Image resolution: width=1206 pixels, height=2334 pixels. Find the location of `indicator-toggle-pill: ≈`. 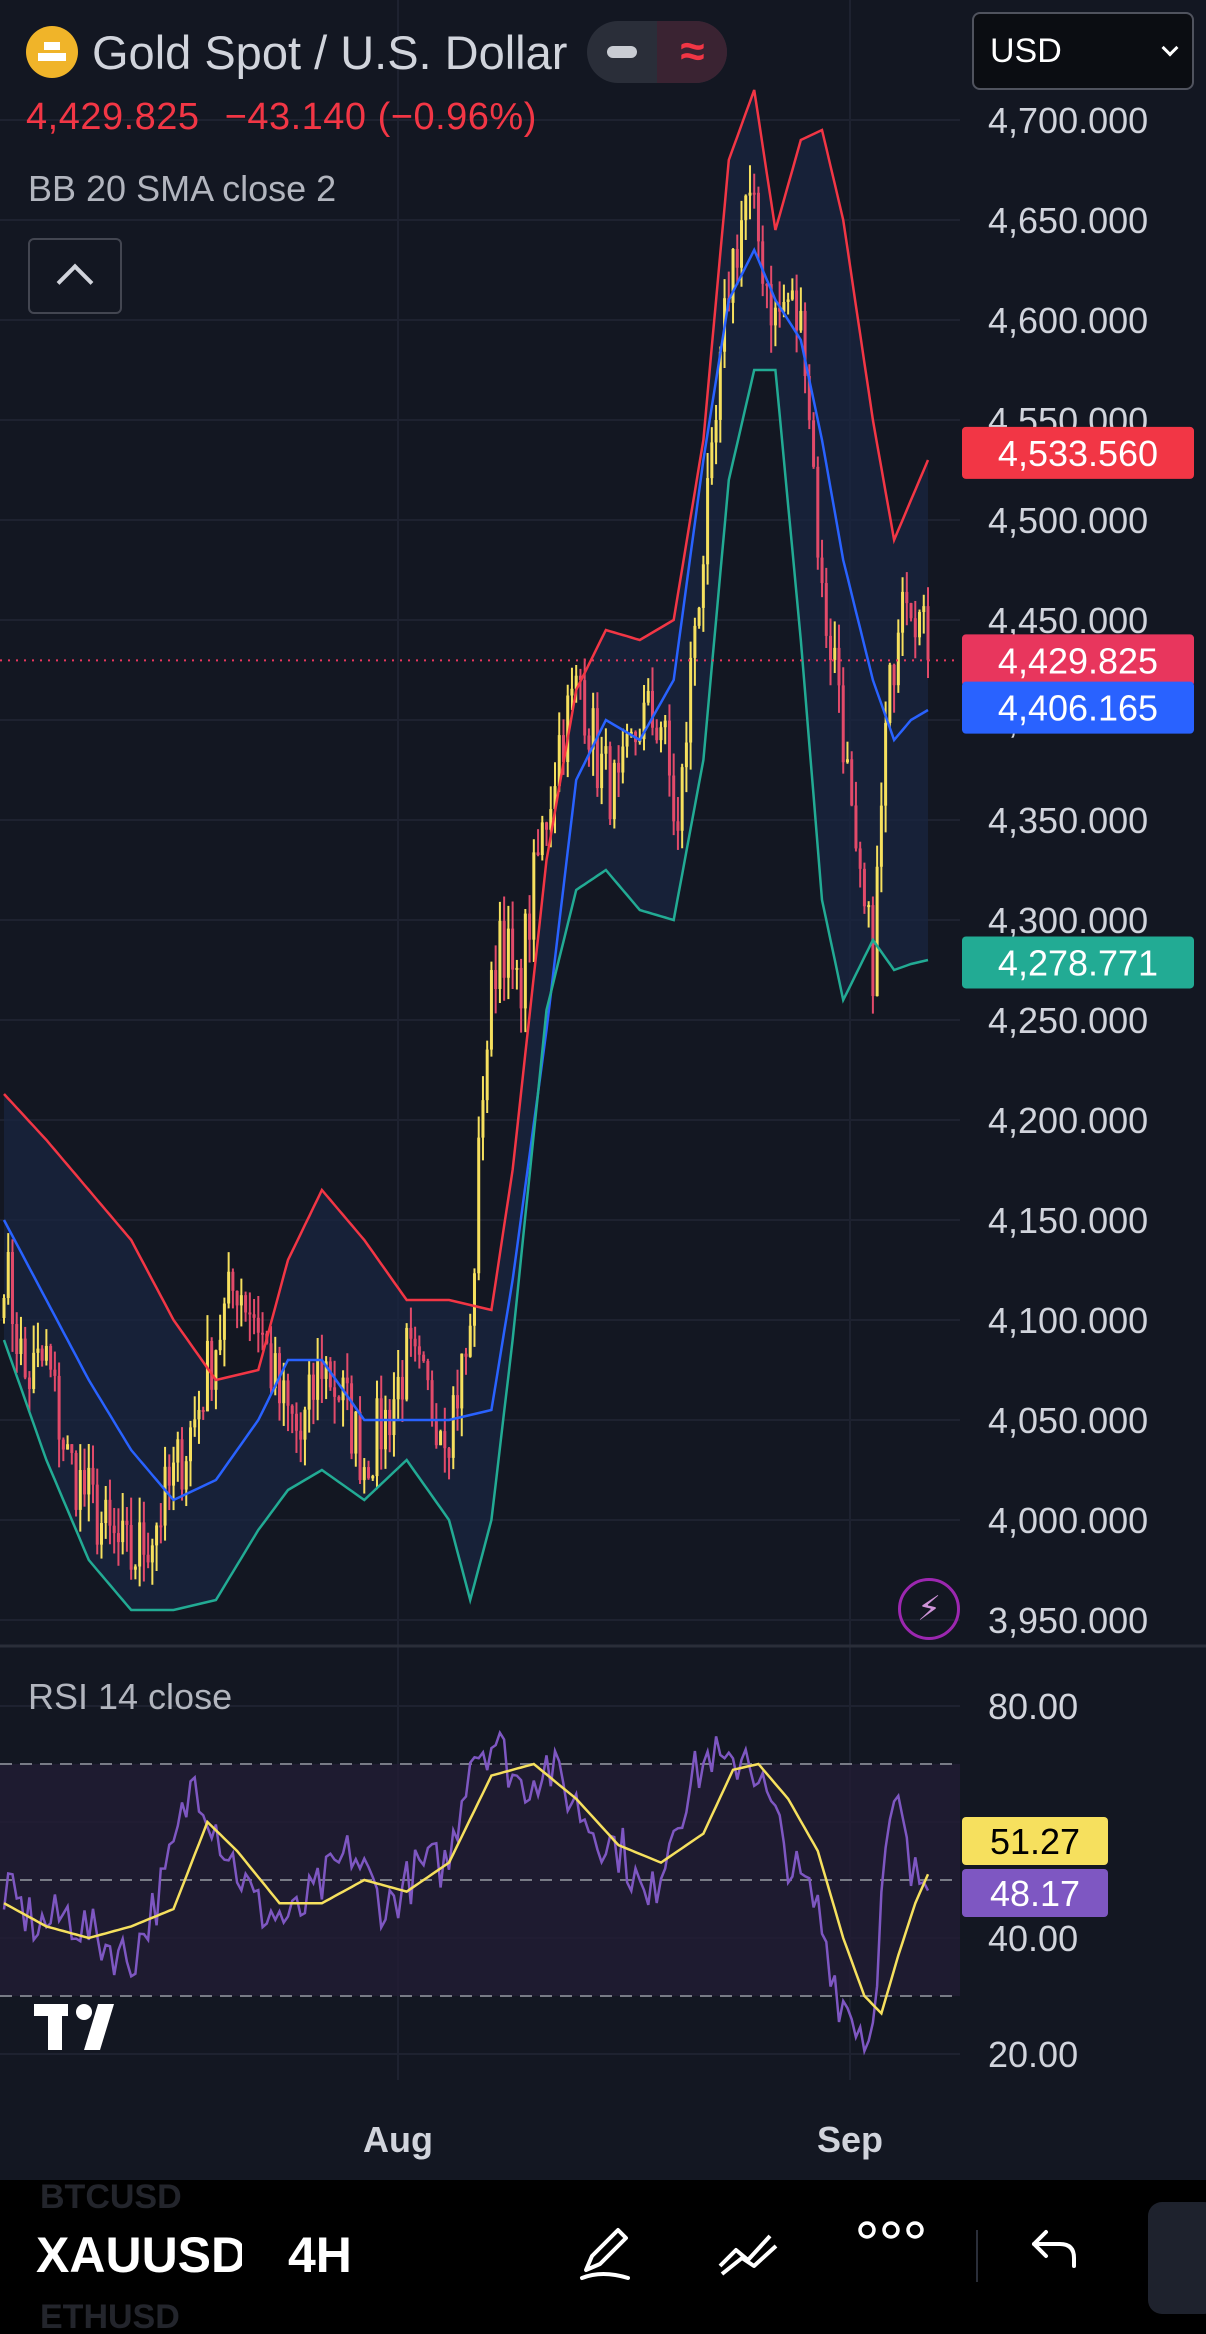

indicator-toggle-pill: ≈ is located at coordinates (657, 52).